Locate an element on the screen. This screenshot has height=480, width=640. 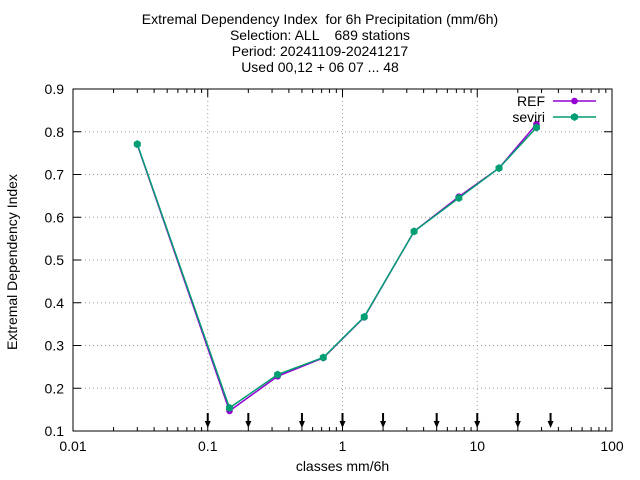
y-tick-label: 0.4 is located at coordinates (55, 303).